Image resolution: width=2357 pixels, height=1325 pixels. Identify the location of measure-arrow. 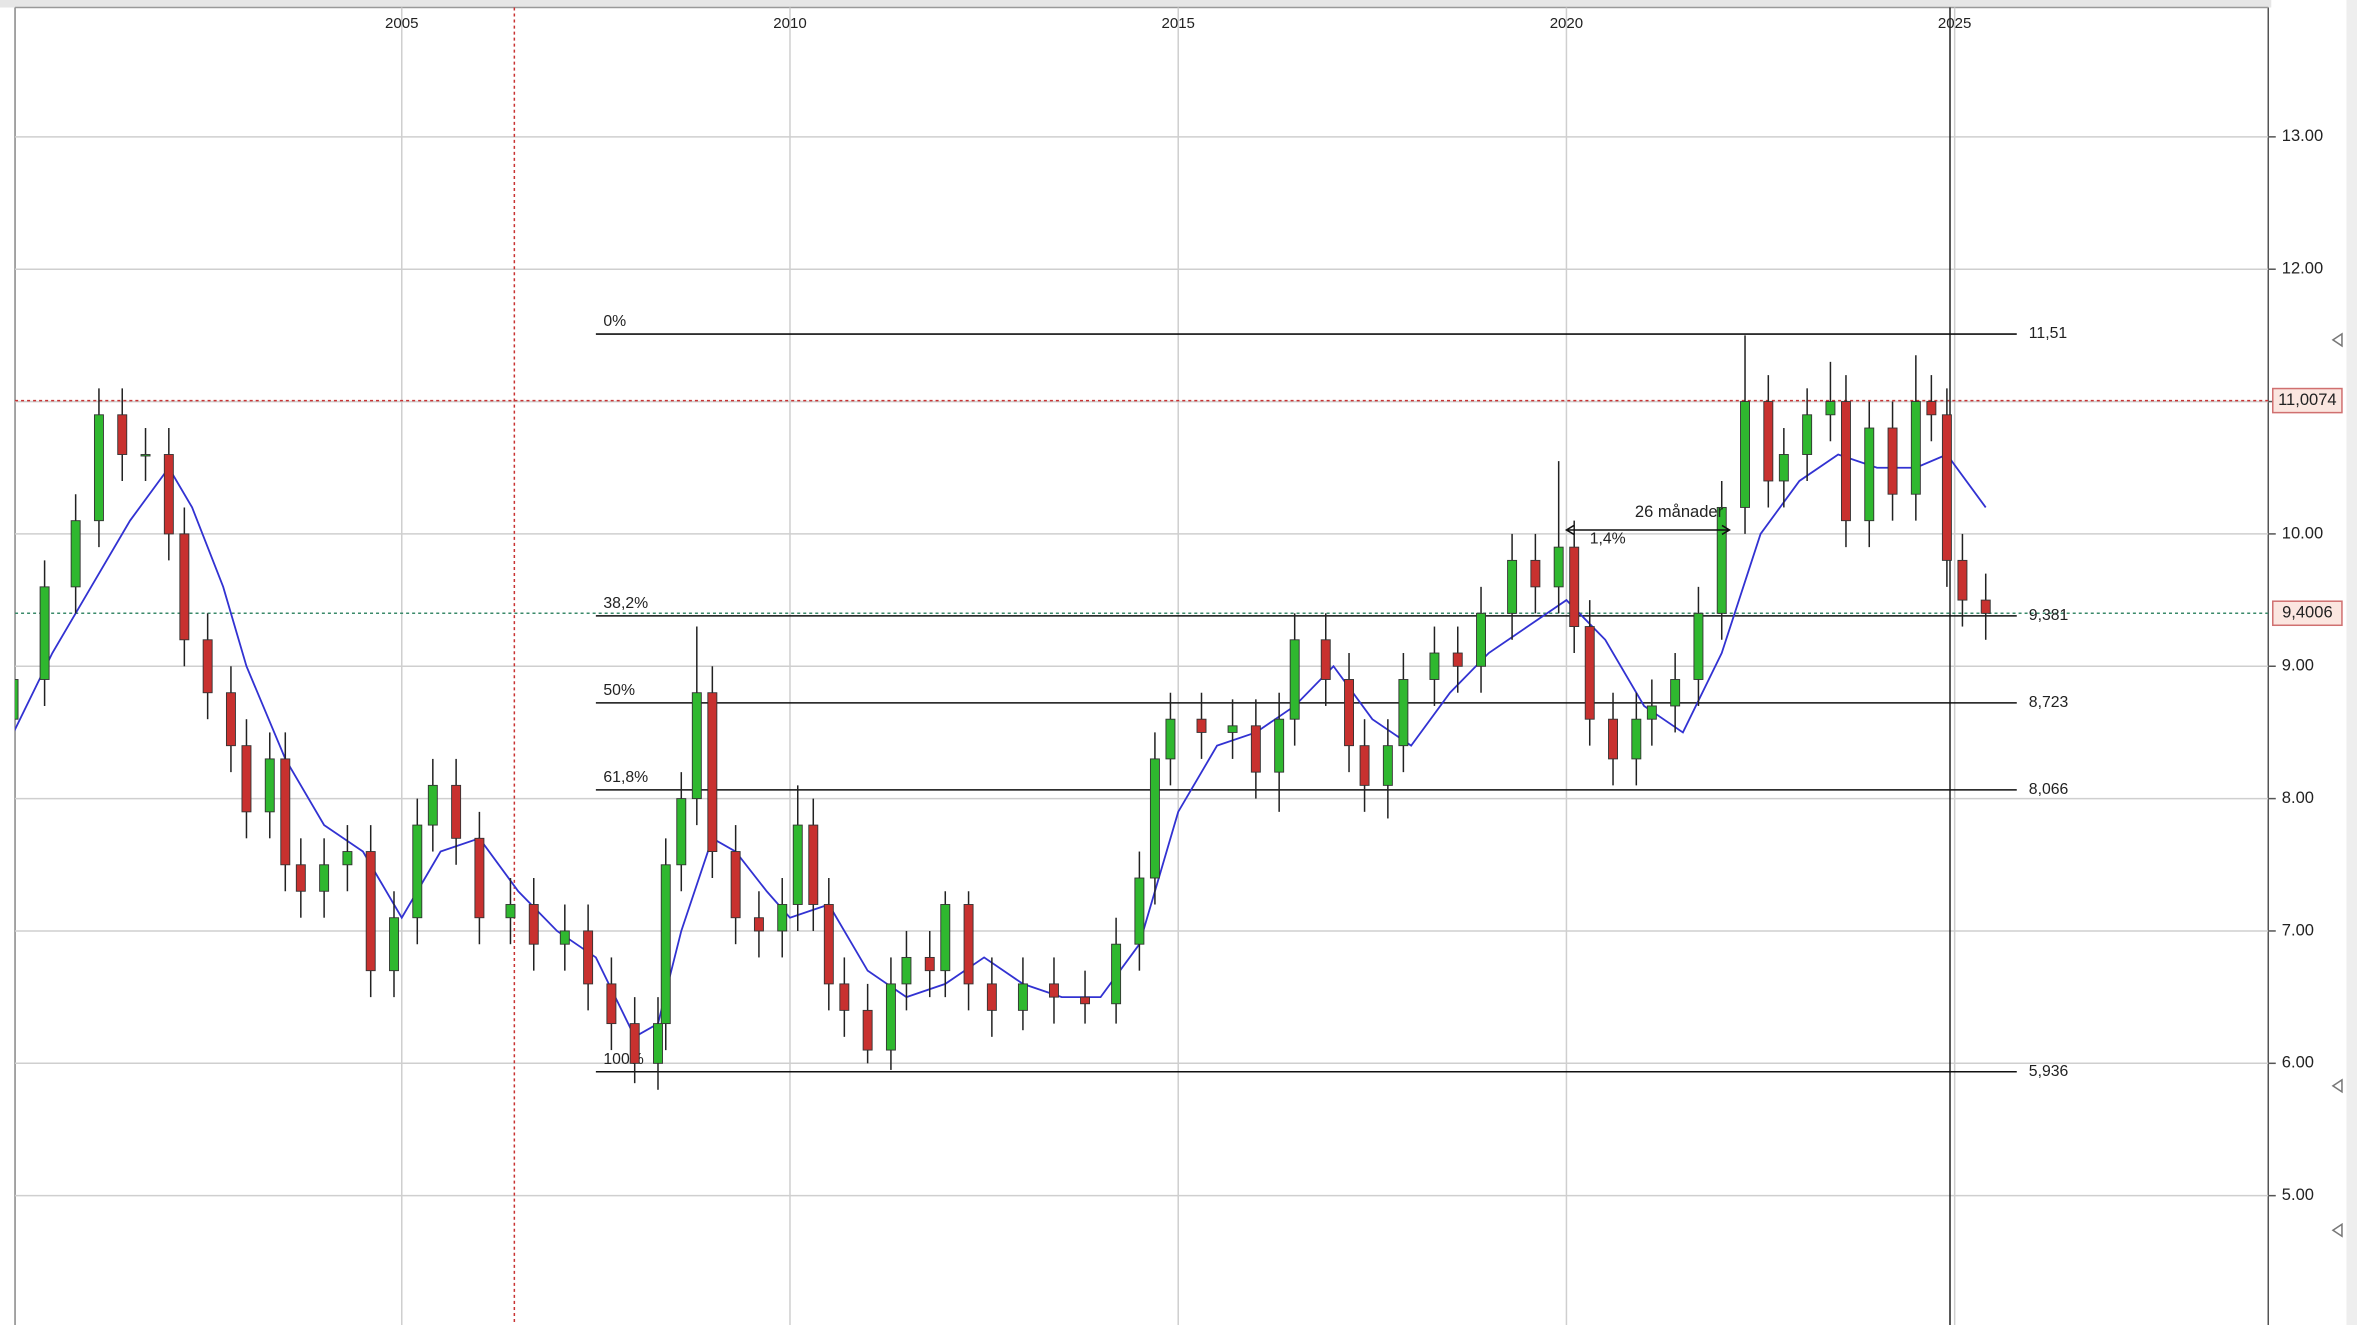
(1647, 530).